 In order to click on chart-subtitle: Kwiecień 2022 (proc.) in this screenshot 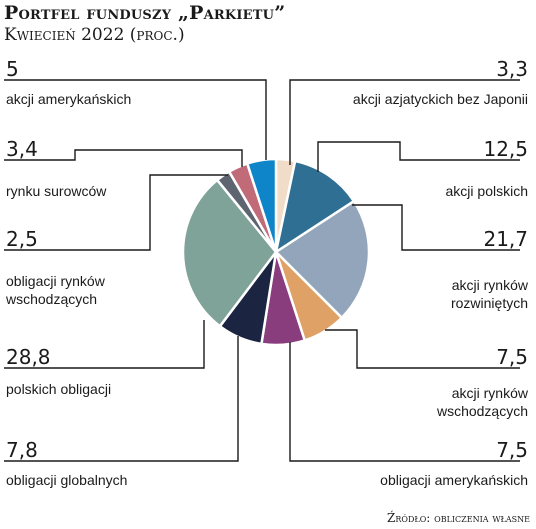, I will do `click(94, 35)`.